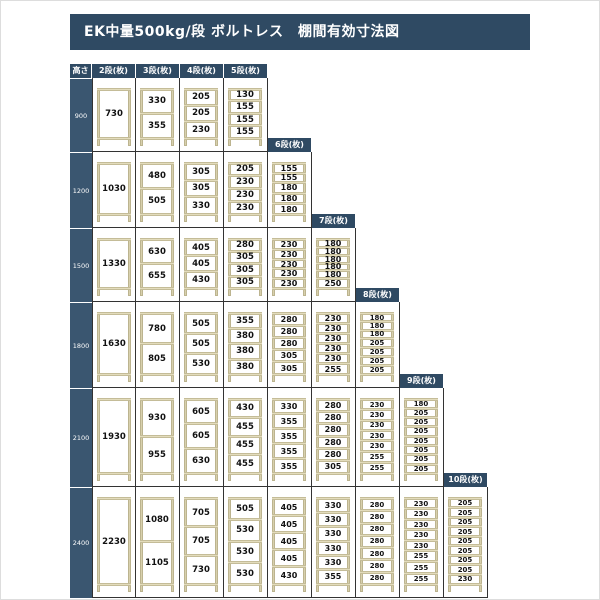 The image size is (600, 600). What do you see at coordinates (157, 562) in the screenshot?
I see `shelf-spacing-value: 1105` at bounding box center [157, 562].